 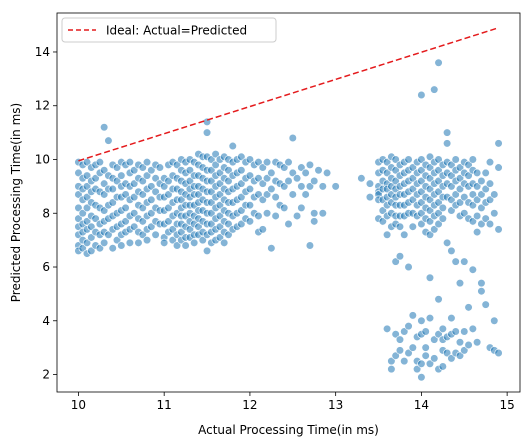 What do you see at coordinates (169, 30) in the screenshot?
I see `legend: Ideal: Actual=Predicted` at bounding box center [169, 30].